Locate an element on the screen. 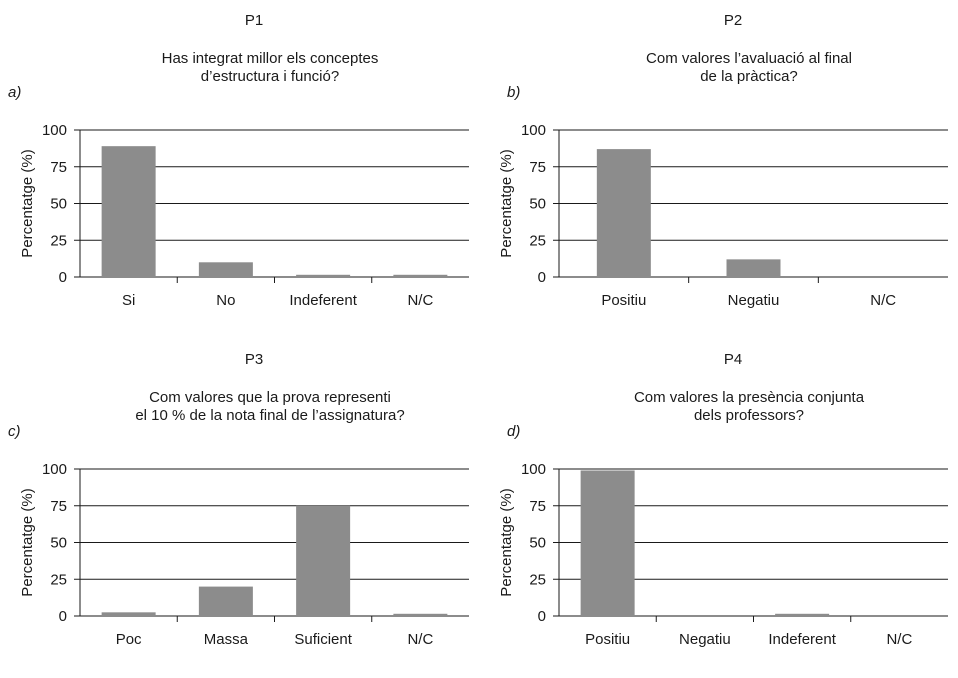  question-id: P3 is located at coordinates (254, 359).